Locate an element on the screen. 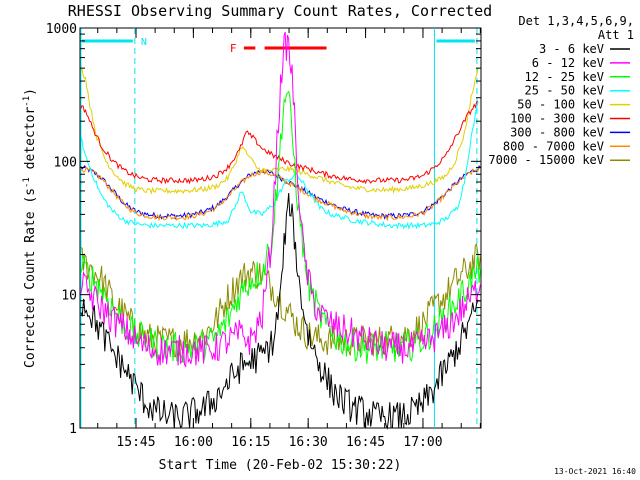 The width and height of the screenshot is (640, 480). legend-entry-label: 3 - 6 keV is located at coordinates (571, 49).